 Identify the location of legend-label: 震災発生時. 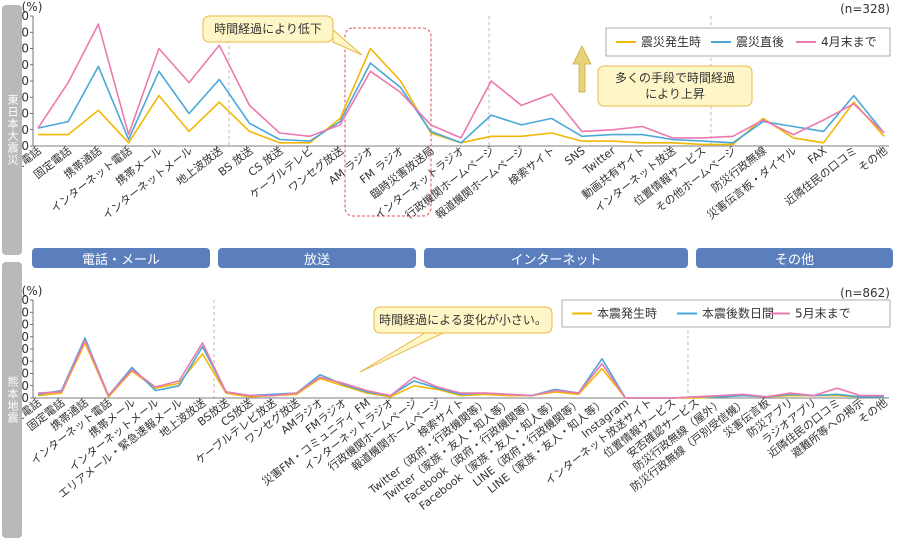
(671, 42).